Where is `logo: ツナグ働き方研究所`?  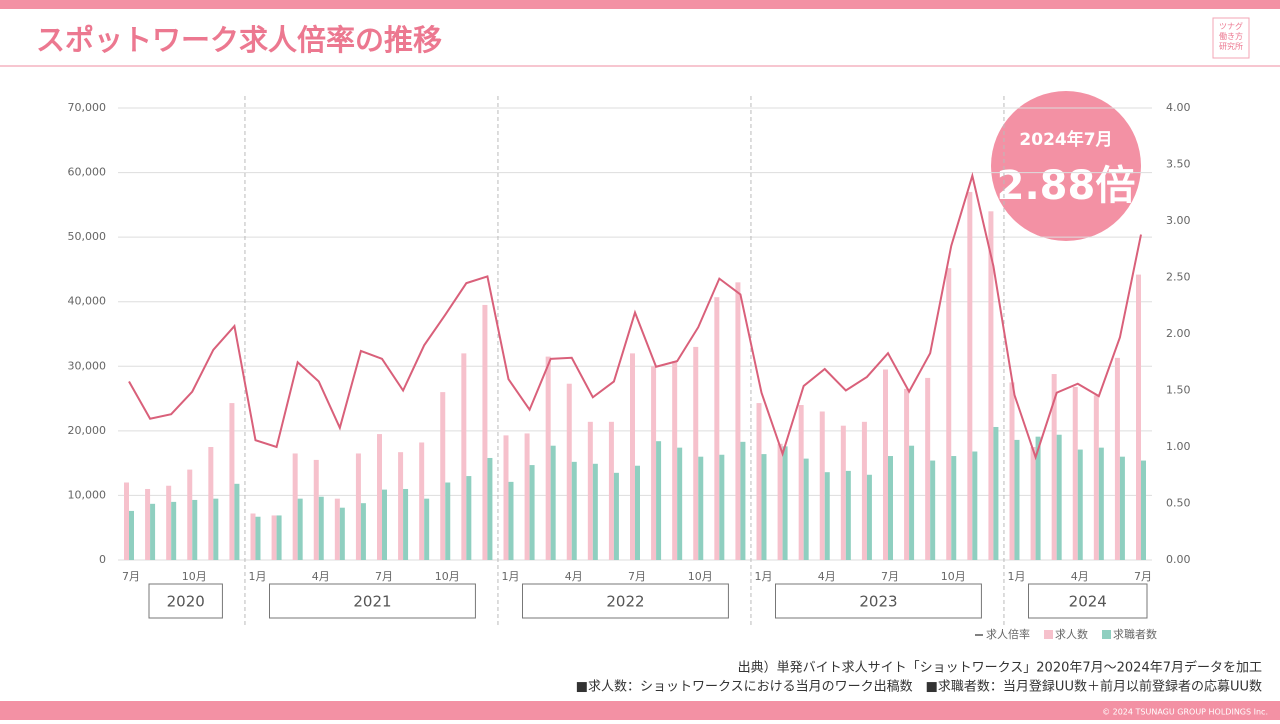
logo: ツナグ働き方研究所 is located at coordinates (1231, 36).